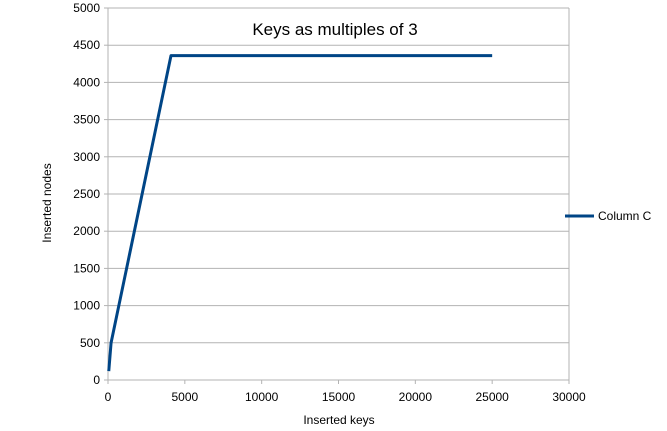 The image size is (667, 431). What do you see at coordinates (86, 120) in the screenshot?
I see `y-tick-label: 3500` at bounding box center [86, 120].